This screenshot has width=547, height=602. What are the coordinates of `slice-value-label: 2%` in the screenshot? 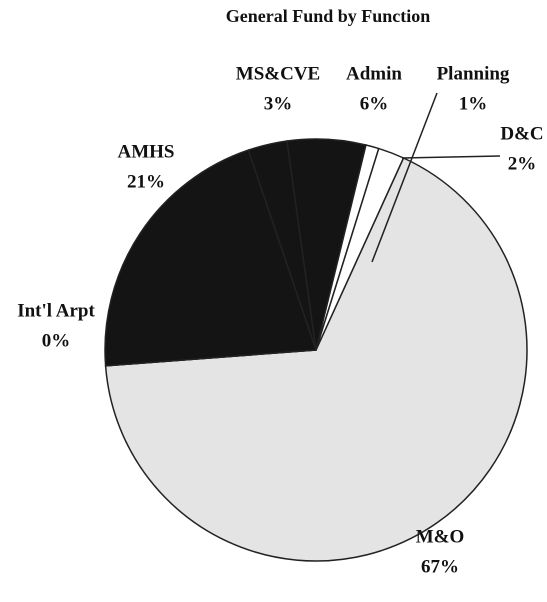 It's located at (522, 163).